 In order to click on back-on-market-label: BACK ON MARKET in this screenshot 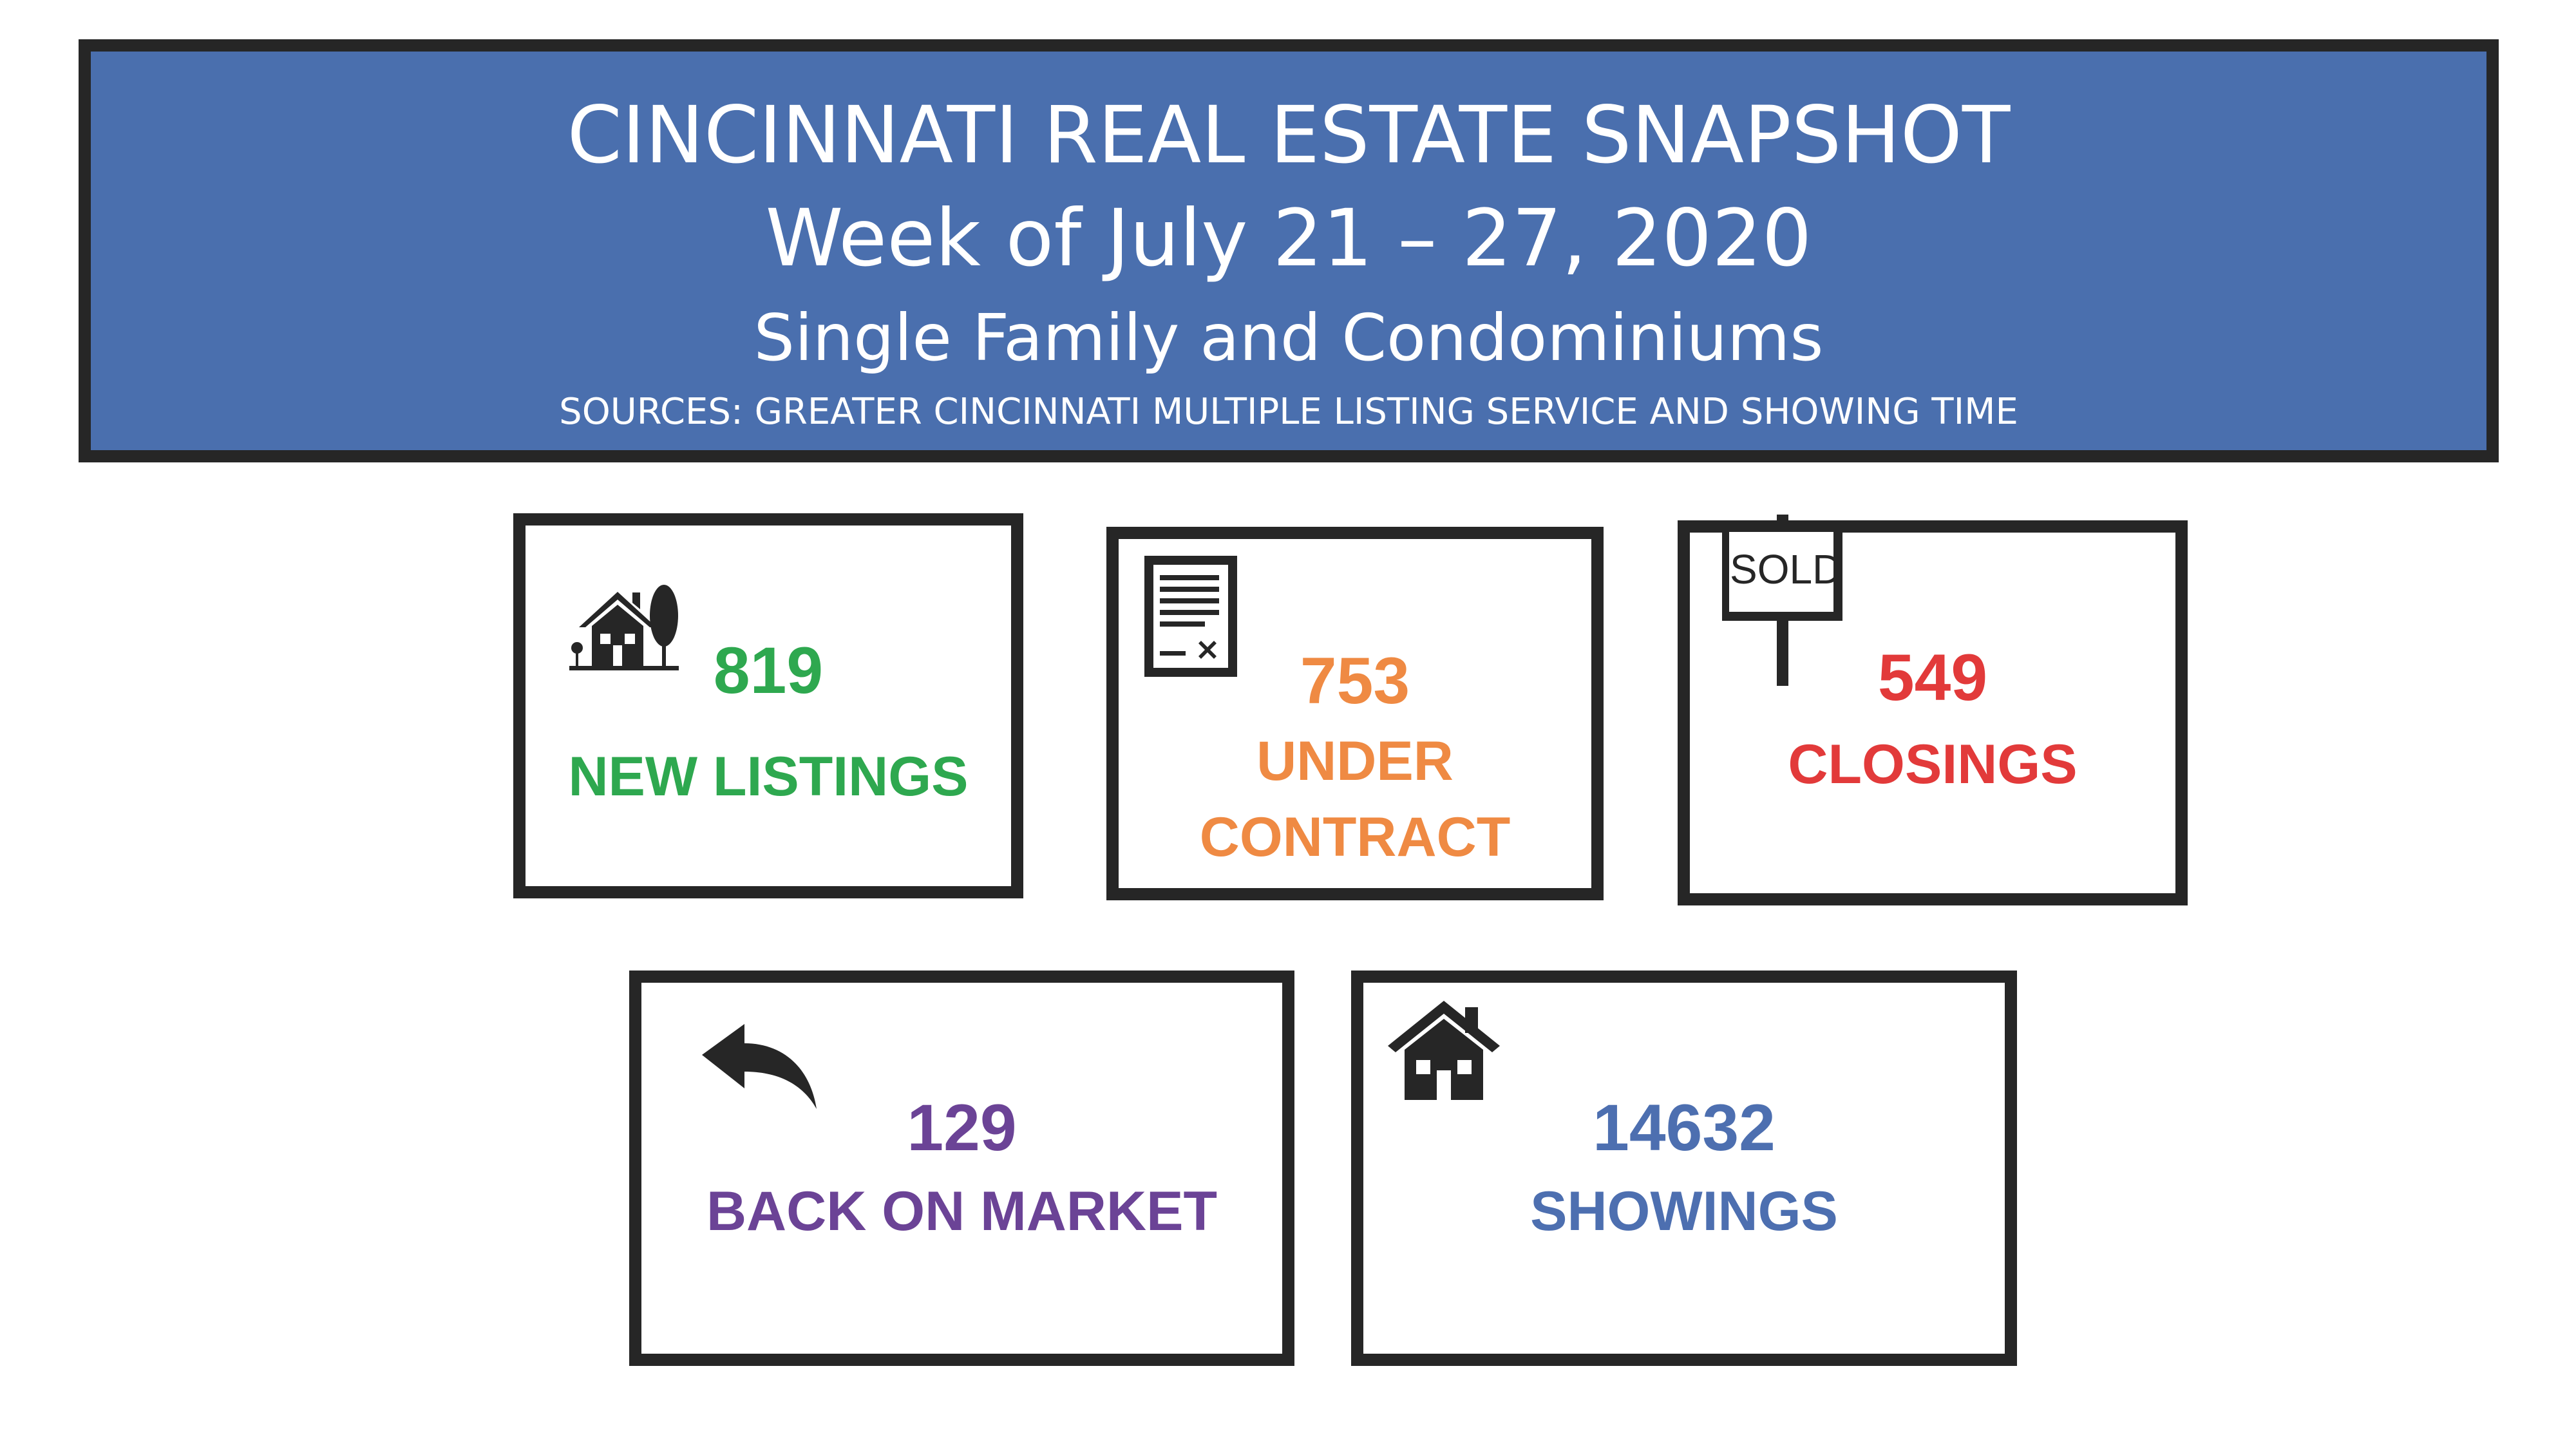, I will do `click(962, 1211)`.